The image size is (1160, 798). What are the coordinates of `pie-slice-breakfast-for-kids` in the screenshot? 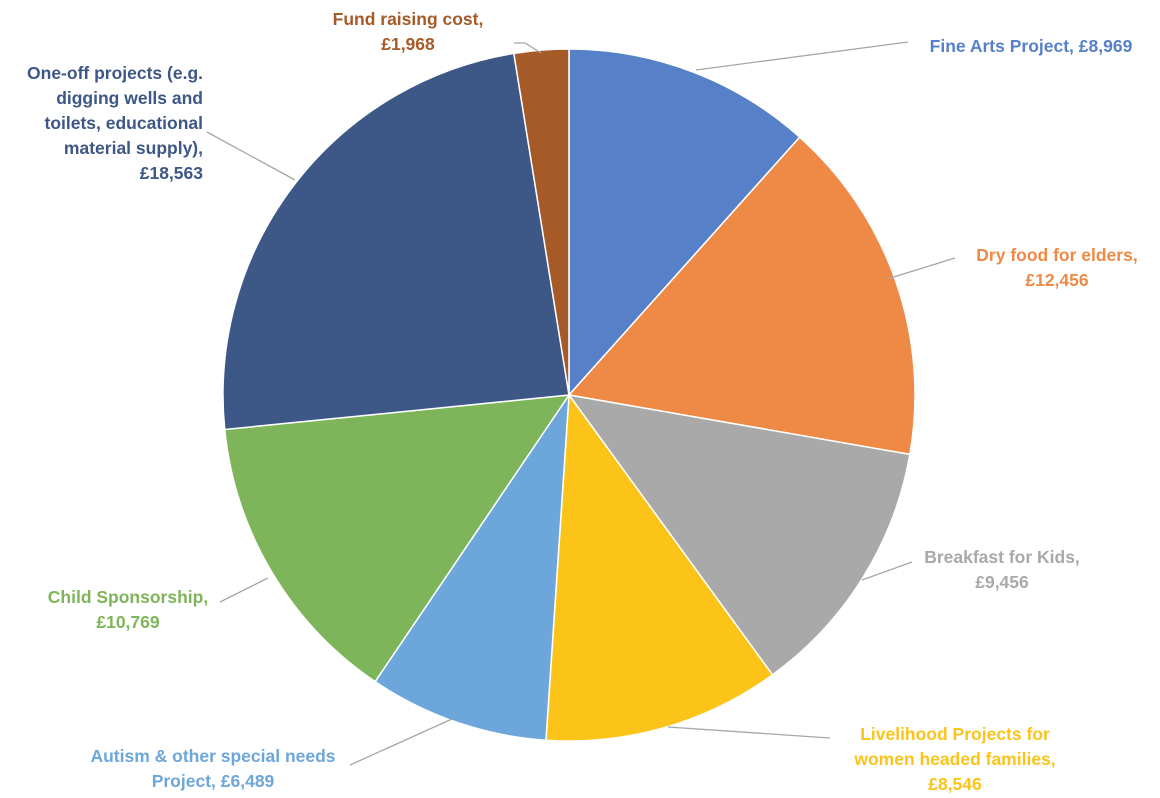 It's located at (739, 534).